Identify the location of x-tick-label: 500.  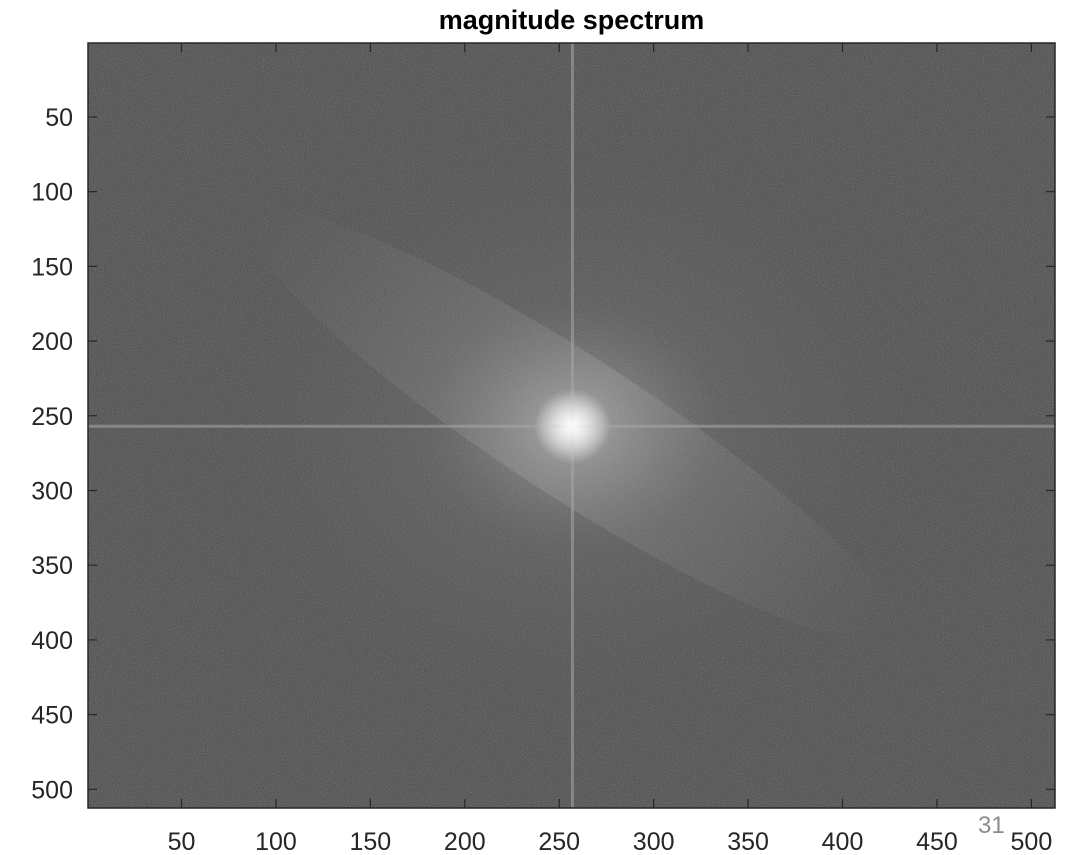
(1032, 841).